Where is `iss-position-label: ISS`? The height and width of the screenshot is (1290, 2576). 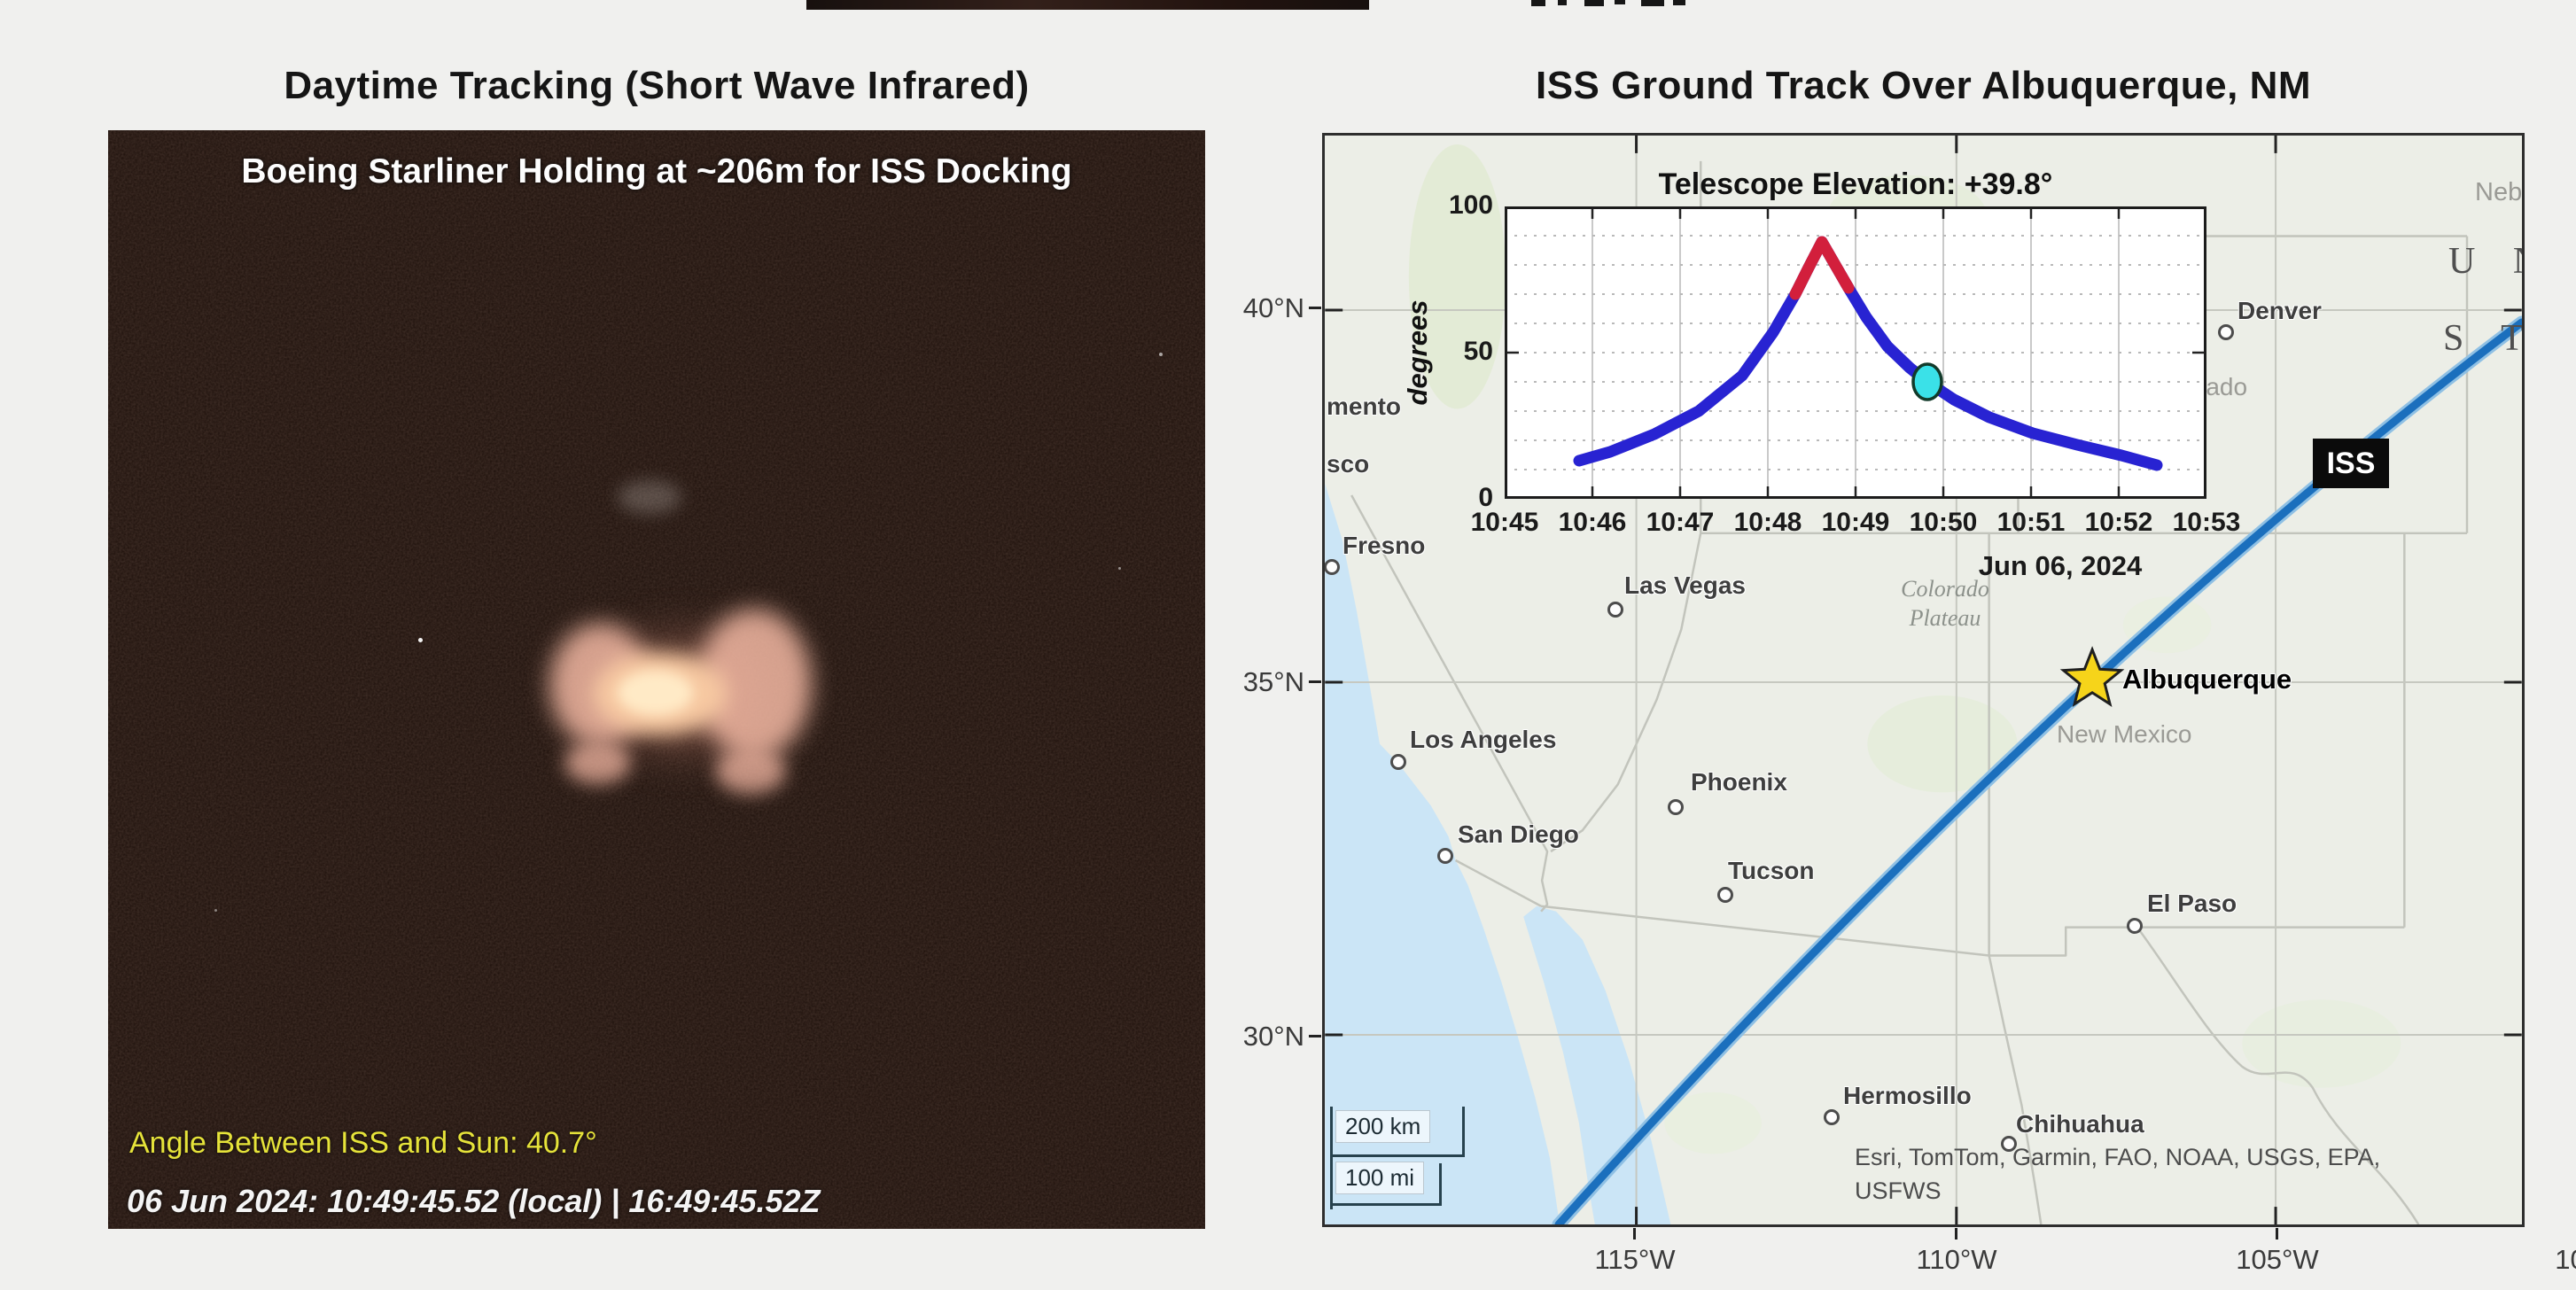 iss-position-label: ISS is located at coordinates (2351, 463).